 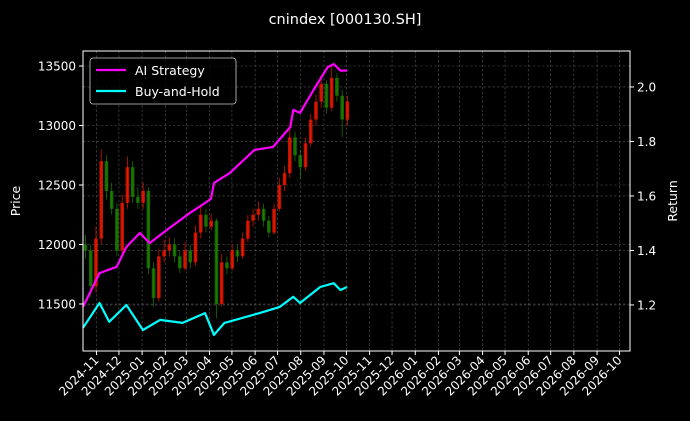 What do you see at coordinates (646, 251) in the screenshot?
I see `y-right-tick-label: 1.4` at bounding box center [646, 251].